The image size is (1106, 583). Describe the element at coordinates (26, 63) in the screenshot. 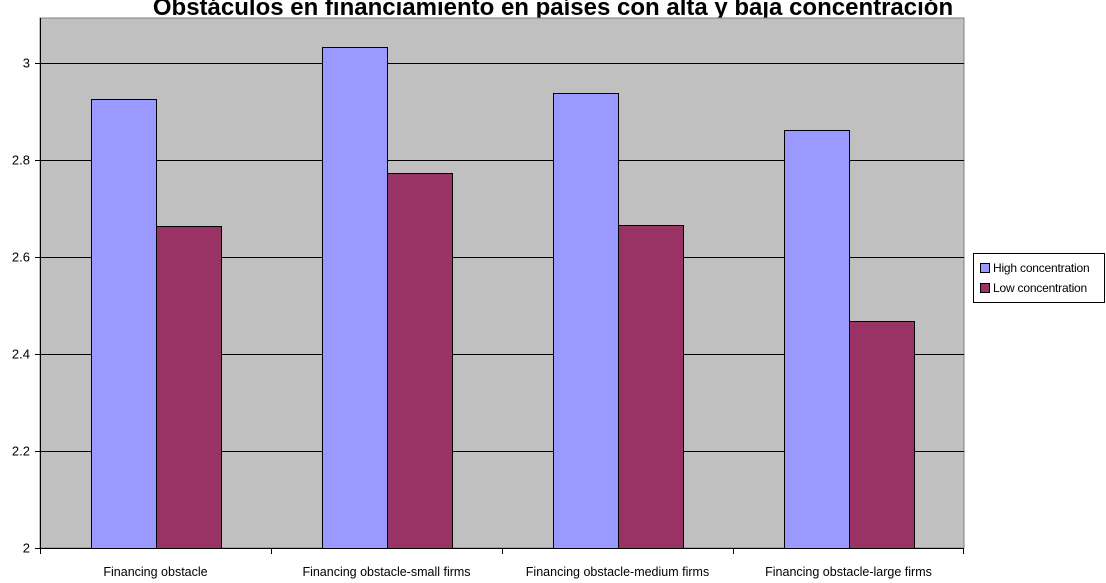

I see `y-tick-label: 3` at that location.